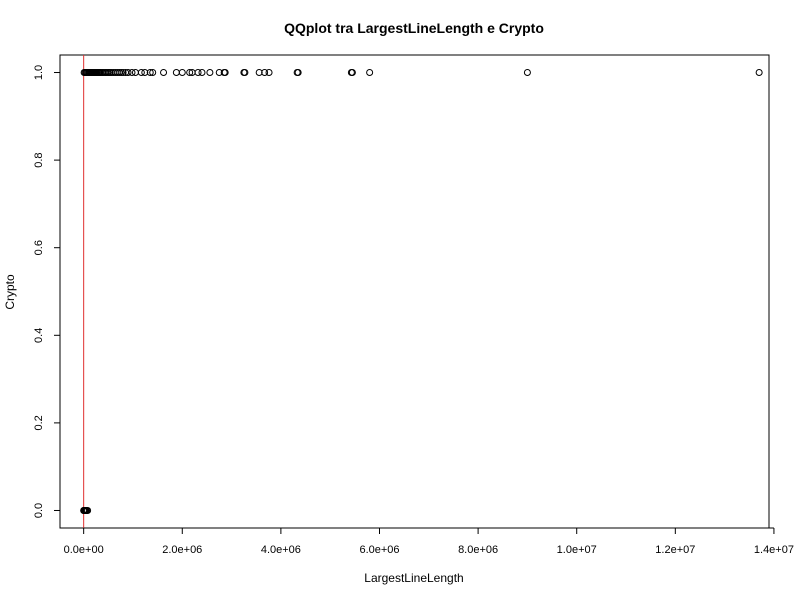 The image size is (800, 600). Describe the element at coordinates (39, 159) in the screenshot. I see `y-tick-label: 0.8` at that location.